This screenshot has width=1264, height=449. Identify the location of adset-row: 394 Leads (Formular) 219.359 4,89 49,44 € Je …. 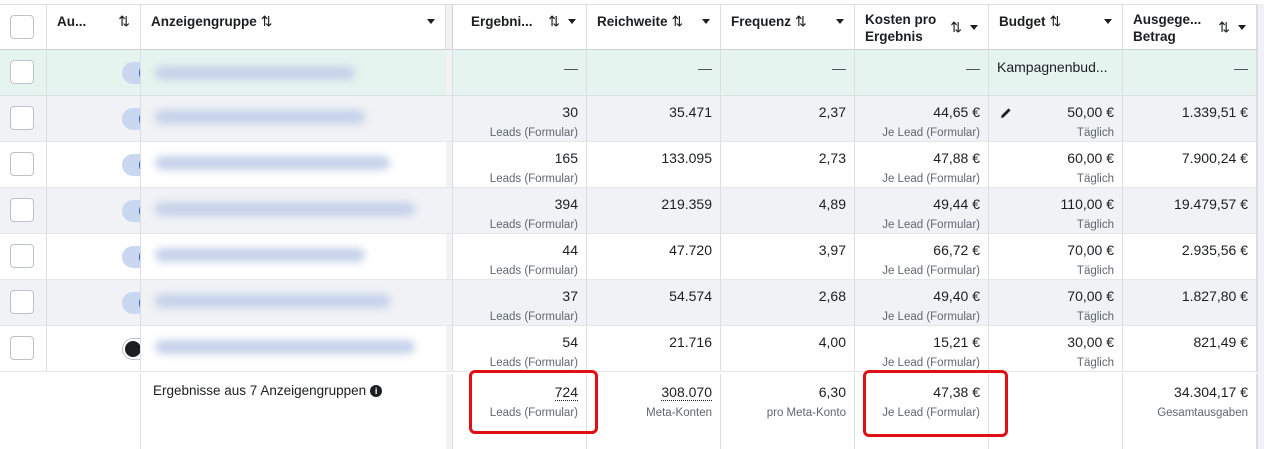
(632, 211).